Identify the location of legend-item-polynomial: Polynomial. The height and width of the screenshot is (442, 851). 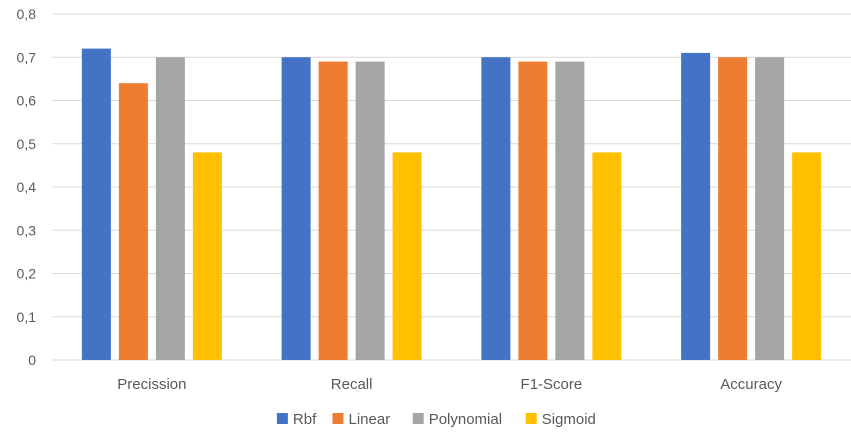
(457, 419).